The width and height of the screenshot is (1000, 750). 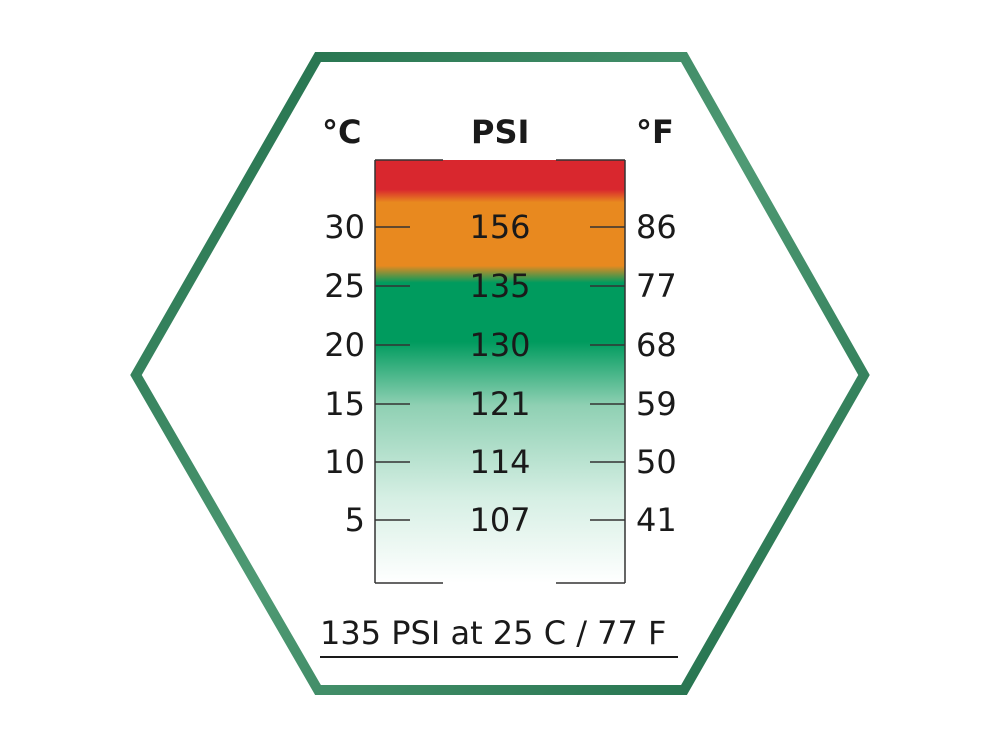 What do you see at coordinates (656, 520) in the screenshot?
I see `fahrenheit-value: 41` at bounding box center [656, 520].